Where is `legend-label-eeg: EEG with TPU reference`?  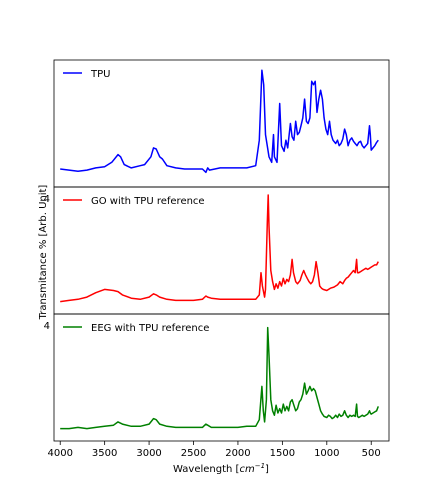 legend-label-eeg: EEG with TPU reference is located at coordinates (150, 328).